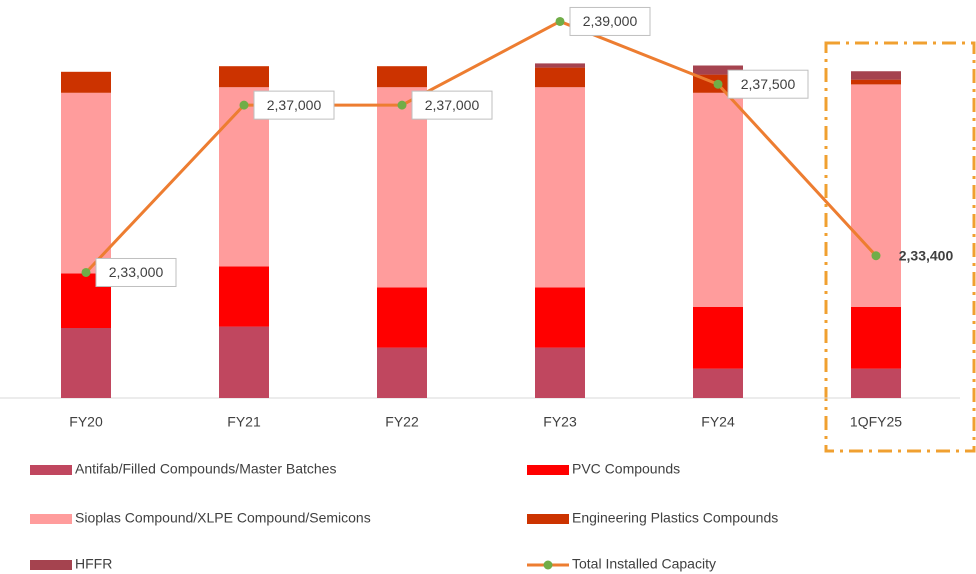 This screenshot has width=976, height=574. What do you see at coordinates (626, 469) in the screenshot?
I see `legend-label: PVC Compounds` at bounding box center [626, 469].